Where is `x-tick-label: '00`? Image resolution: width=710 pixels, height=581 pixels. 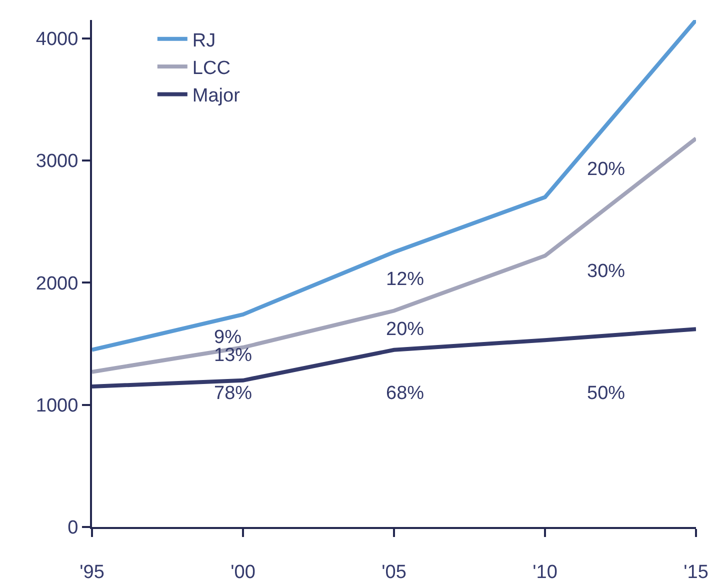
x-tick-label: '00 is located at coordinates (243, 571).